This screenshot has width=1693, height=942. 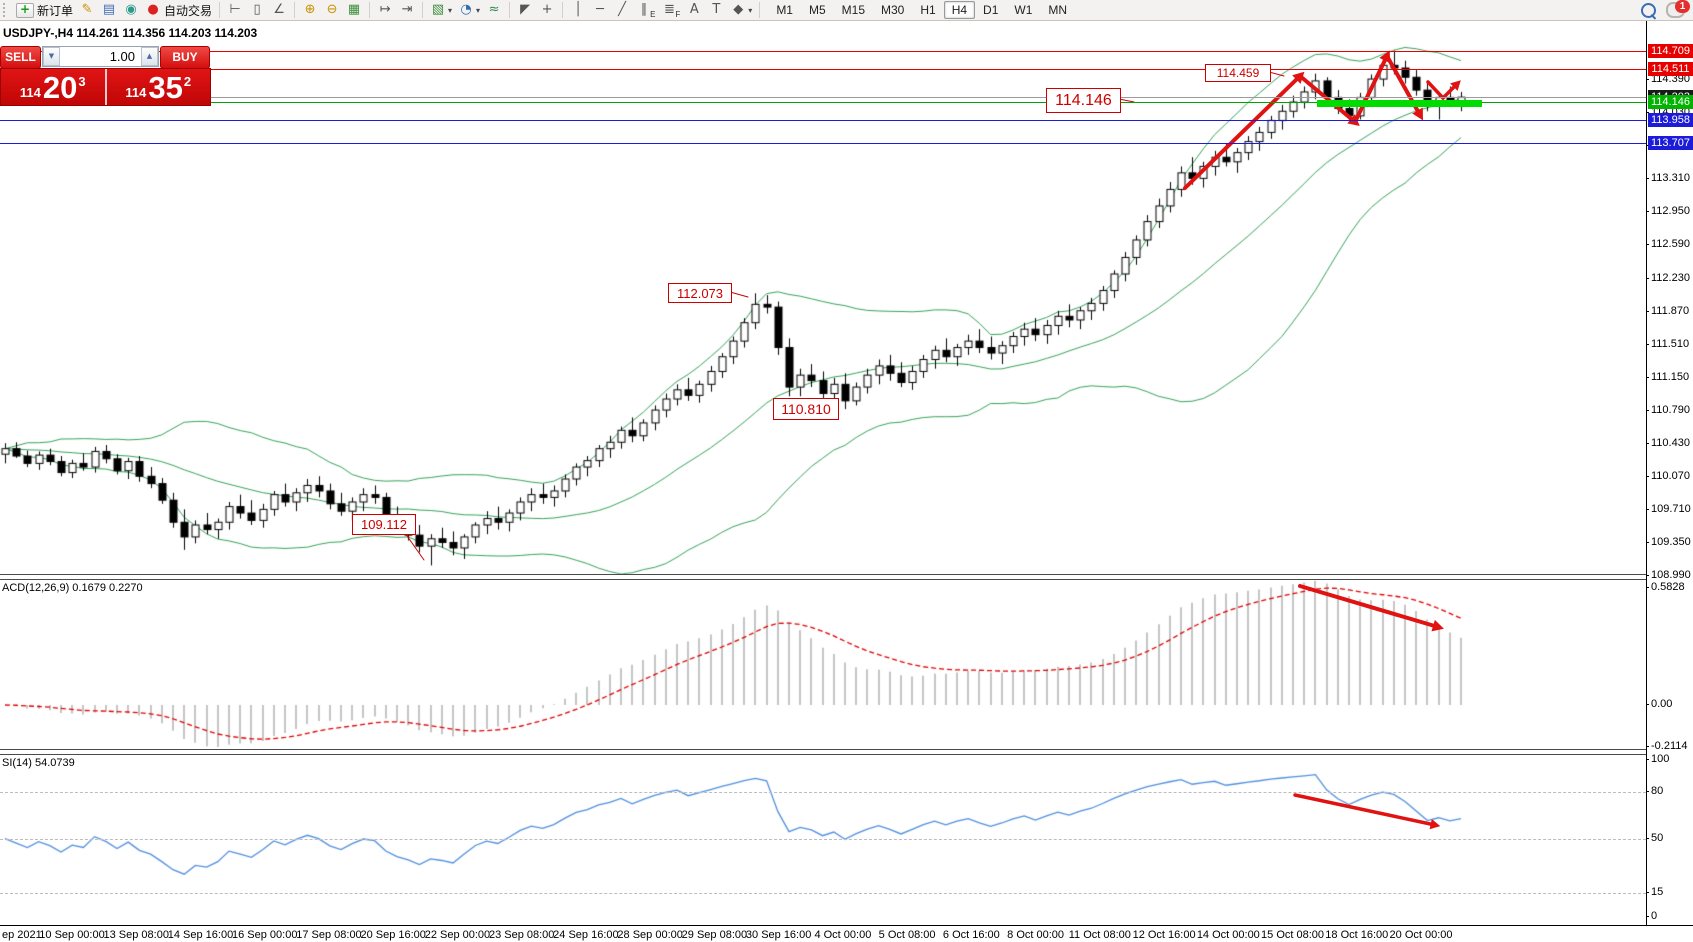 I want to click on pencil-icon: ✎, so click(x=87, y=9).